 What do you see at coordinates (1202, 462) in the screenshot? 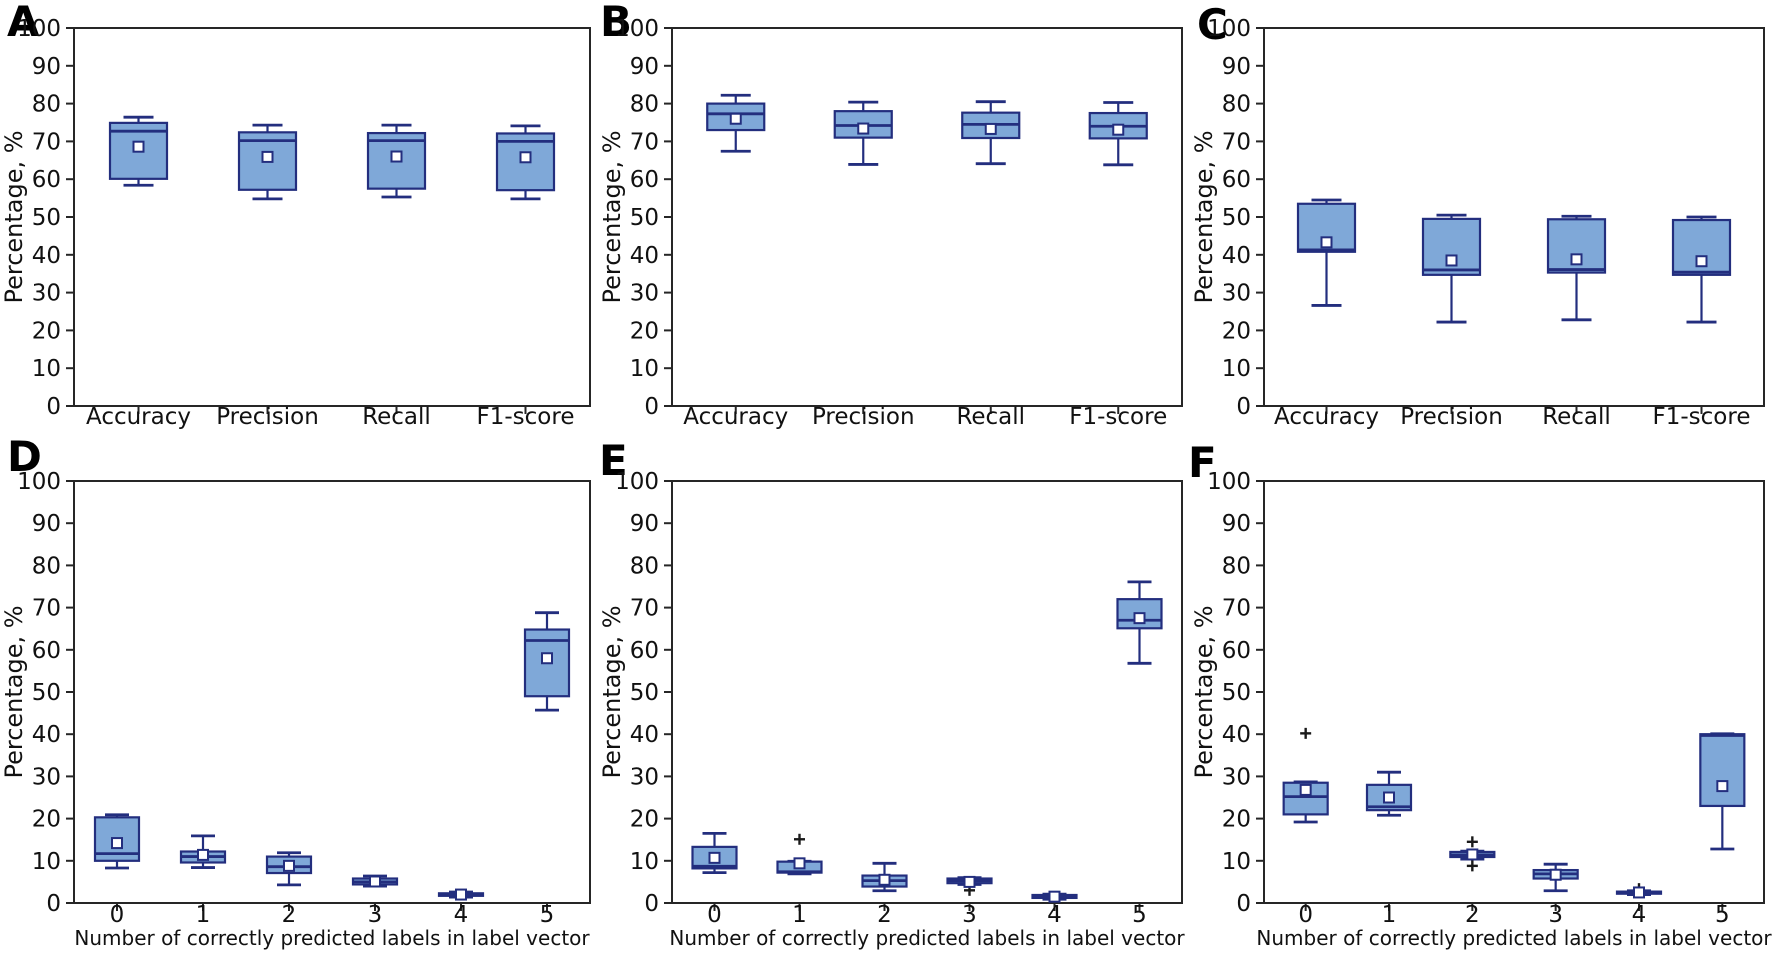
I see `panel-f-letter: F` at bounding box center [1202, 462].